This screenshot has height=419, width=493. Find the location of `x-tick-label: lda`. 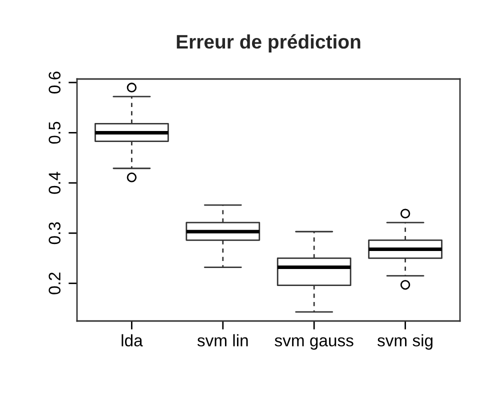

x-tick-label: lda is located at coordinates (132, 340).